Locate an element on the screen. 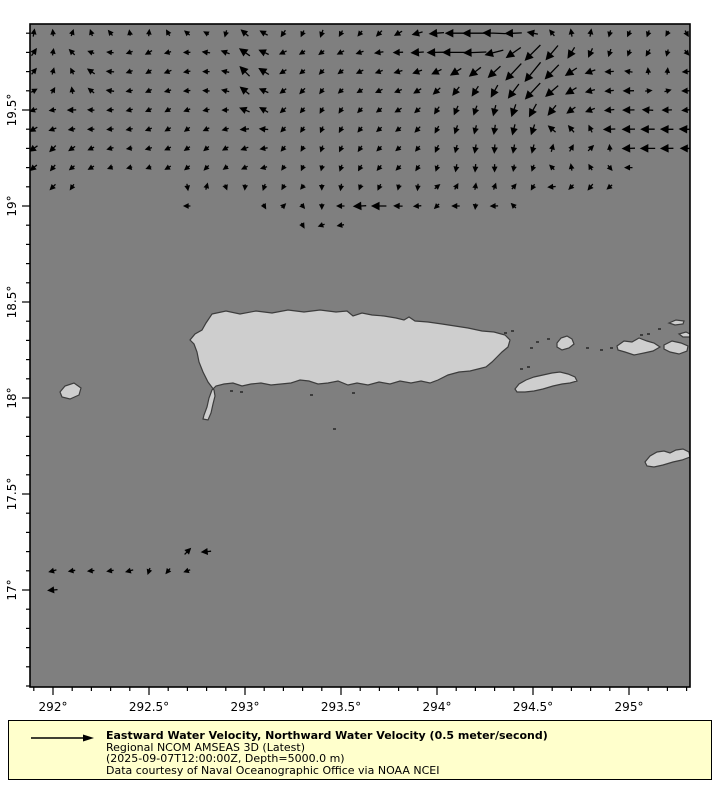  x-tick-label: 293.5° is located at coordinates (341, 707).